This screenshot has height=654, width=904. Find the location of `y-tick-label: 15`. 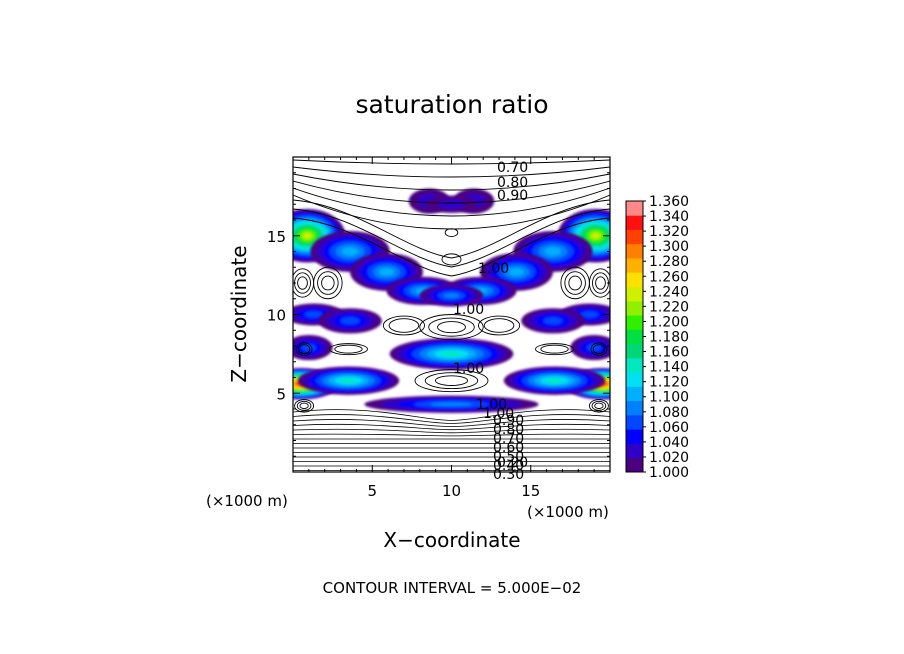

y-tick-label: 15 is located at coordinates (276, 237).